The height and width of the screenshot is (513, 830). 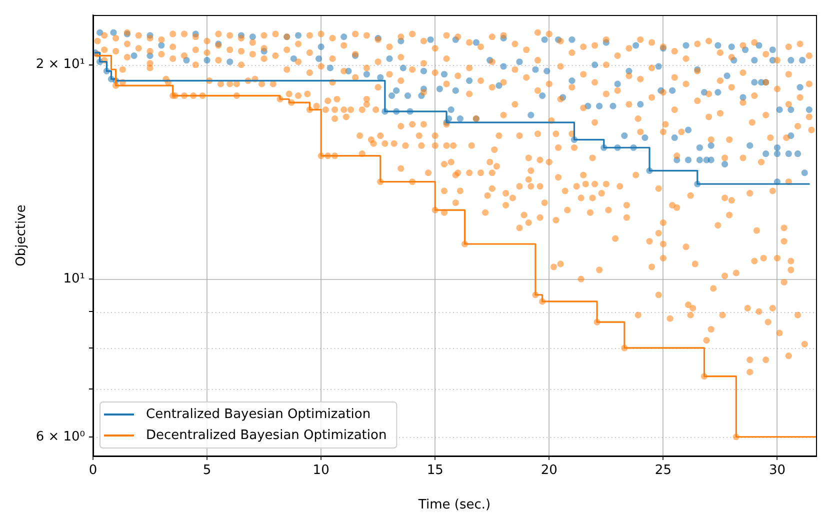 What do you see at coordinates (454, 505) in the screenshot?
I see `x-axis-title: Time (sec.)` at bounding box center [454, 505].